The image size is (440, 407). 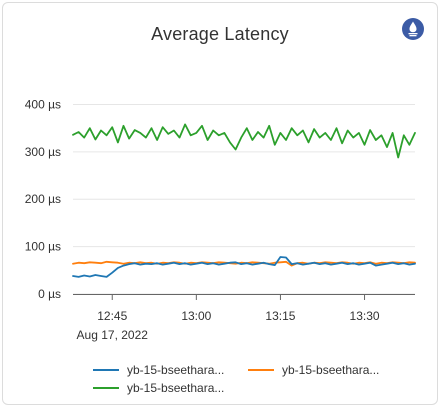 What do you see at coordinates (261, 370) in the screenshot?
I see `legend-swatch-orange` at bounding box center [261, 370].